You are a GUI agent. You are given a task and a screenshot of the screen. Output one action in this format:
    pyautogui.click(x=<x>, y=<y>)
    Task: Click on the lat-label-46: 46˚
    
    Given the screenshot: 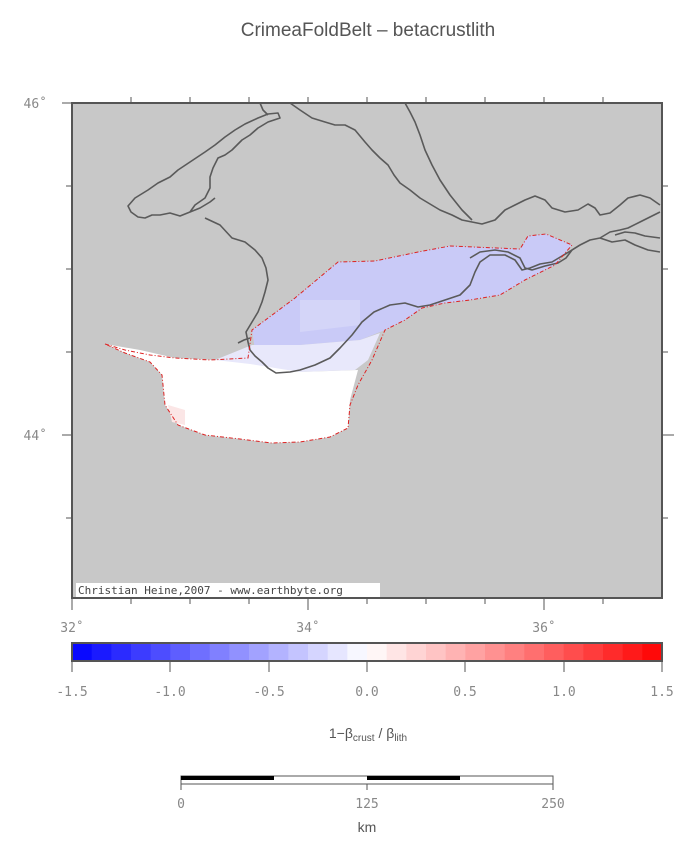 What is the action you would take?
    pyautogui.click(x=35, y=104)
    